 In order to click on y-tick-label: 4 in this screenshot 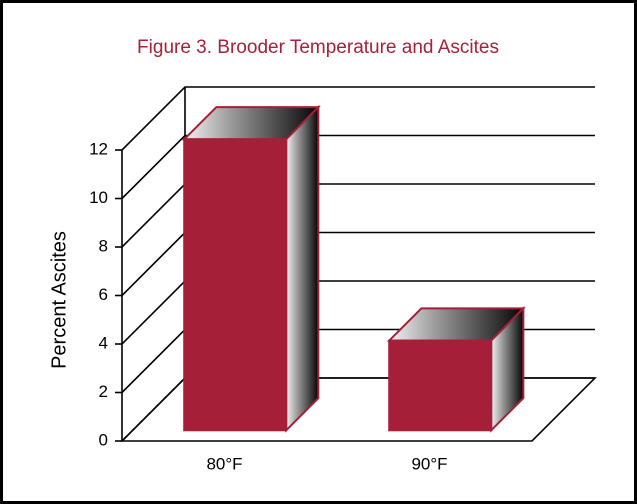, I will do `click(103, 342)`.